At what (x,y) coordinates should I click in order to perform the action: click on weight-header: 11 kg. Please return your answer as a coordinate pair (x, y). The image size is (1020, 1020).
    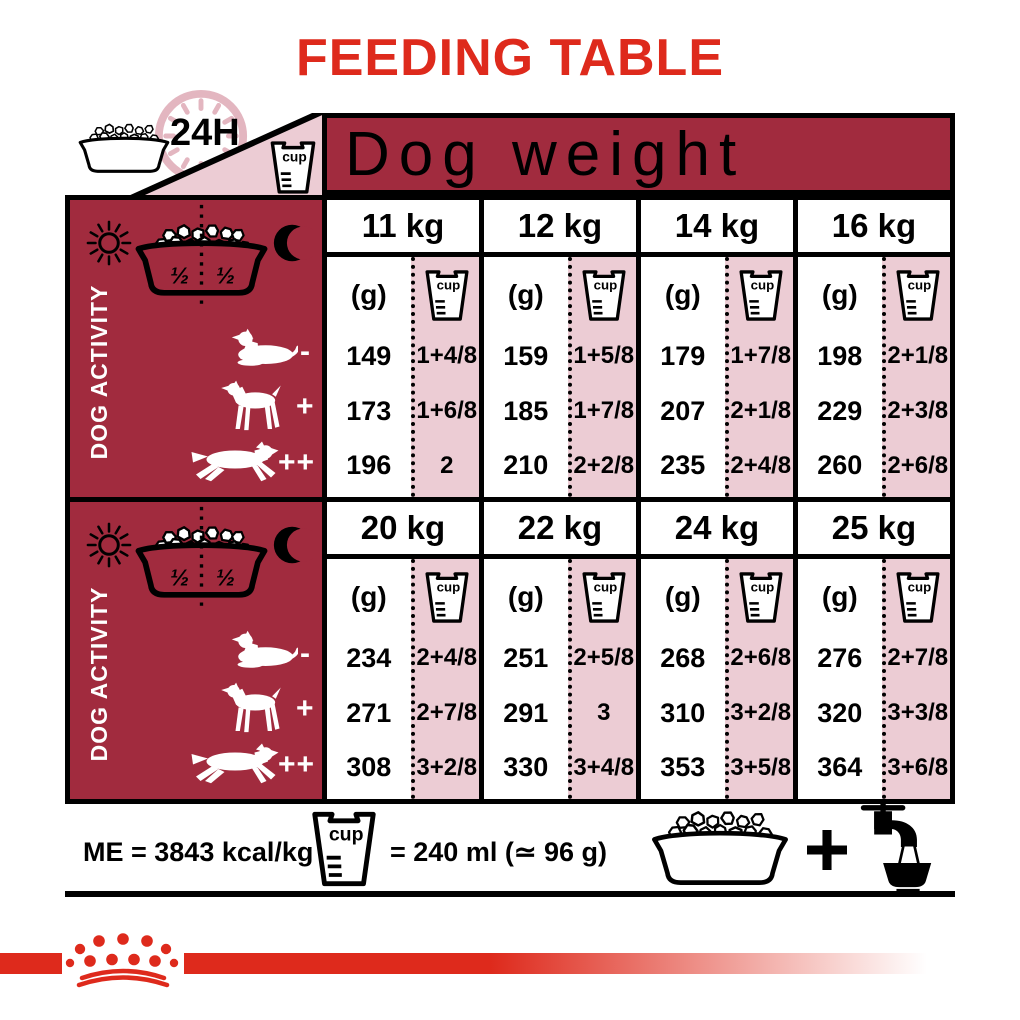
    Looking at the image, I should click on (403, 228).